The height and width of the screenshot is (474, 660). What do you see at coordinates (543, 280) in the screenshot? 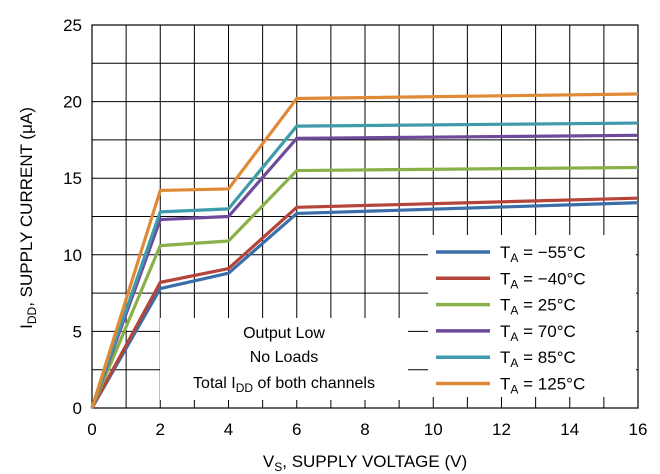
I see `legend-label: TA = −40°C` at bounding box center [543, 280].